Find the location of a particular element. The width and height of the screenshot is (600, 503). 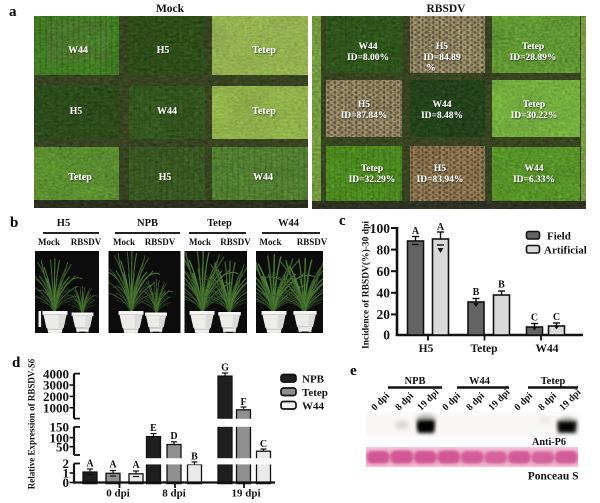

svg-text: 80 is located at coordinates (384, 249).